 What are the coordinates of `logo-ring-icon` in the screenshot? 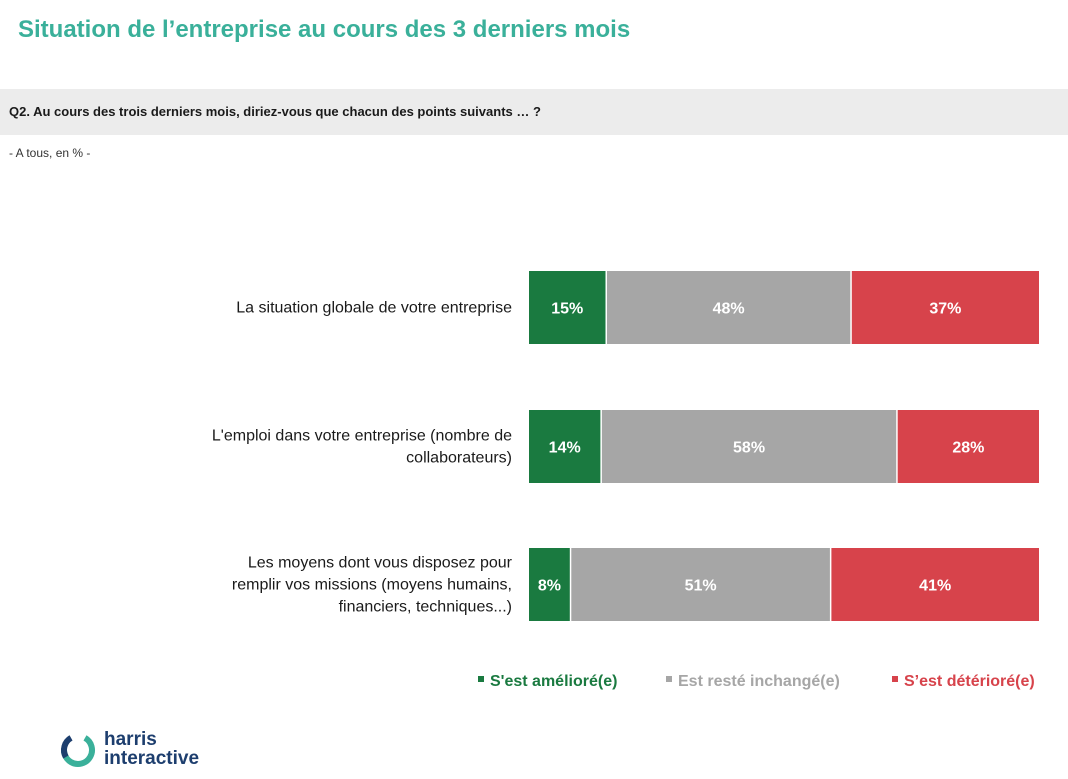 It's located at (78, 750).